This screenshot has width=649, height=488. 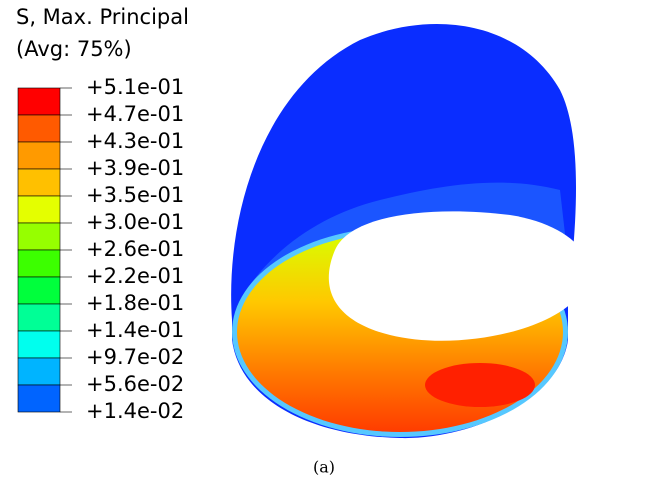 I want to click on legend-label: +5.1e-01, so click(x=135, y=87).